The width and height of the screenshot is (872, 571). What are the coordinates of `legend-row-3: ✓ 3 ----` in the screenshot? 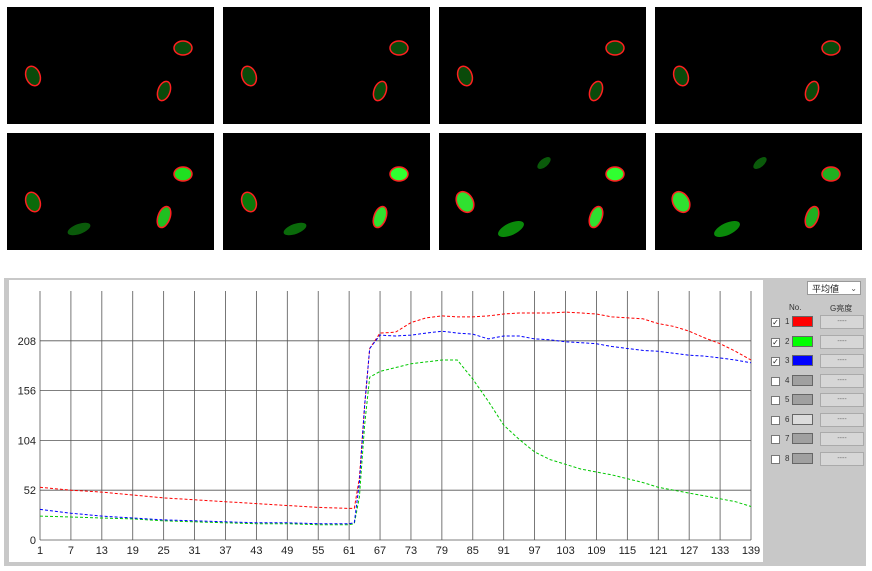 It's located at (815, 361).